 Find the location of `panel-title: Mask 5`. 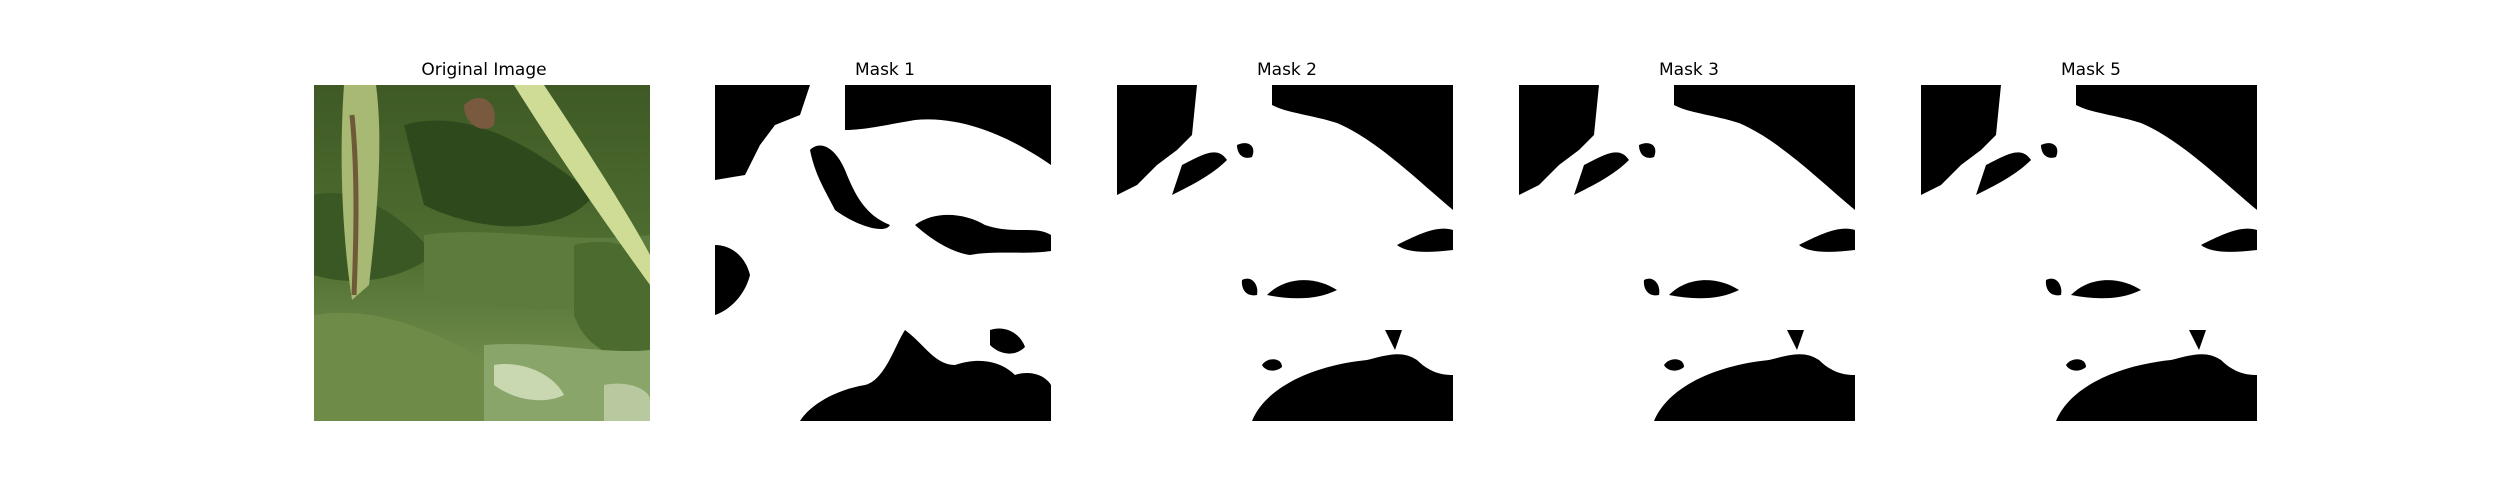

panel-title: Mask 5 is located at coordinates (2090, 70).